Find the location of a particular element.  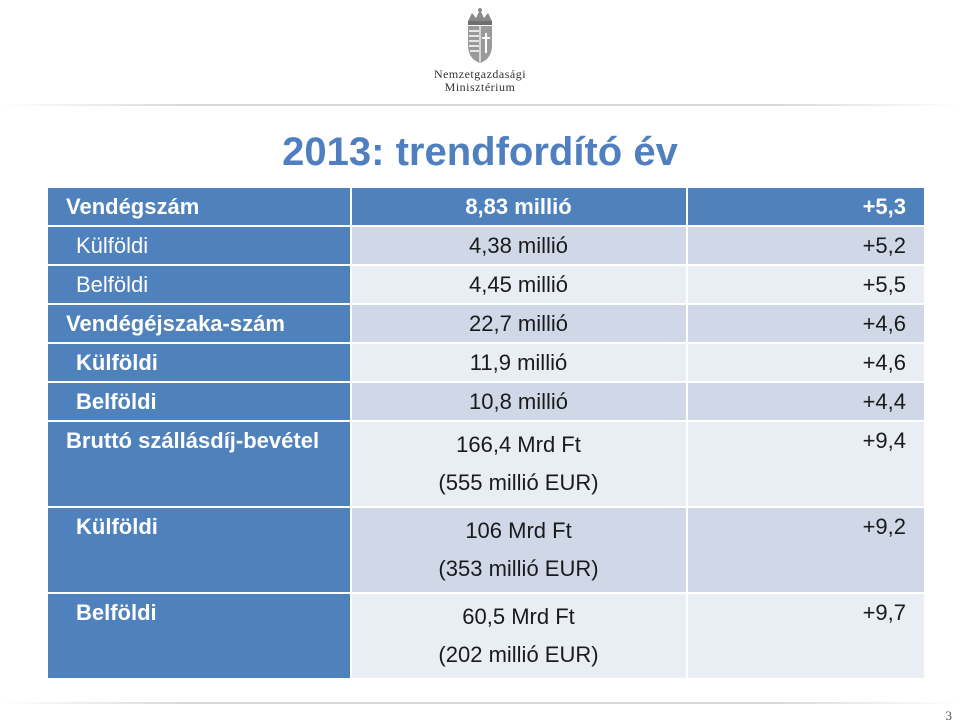

ministry-logo: Nemzetgazdasági Minisztérium is located at coordinates (480, 50).